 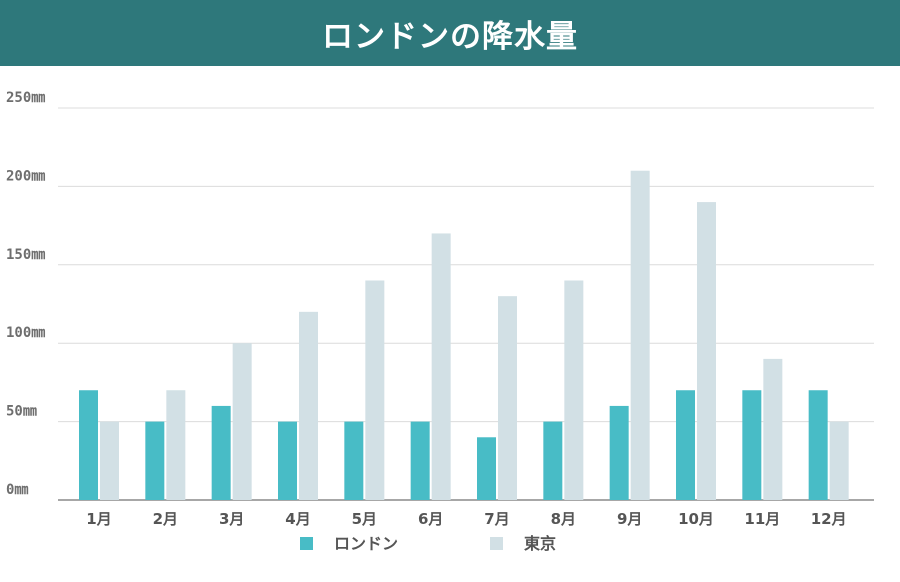 I want to click on x-tick-label: 3月, so click(x=231, y=519).